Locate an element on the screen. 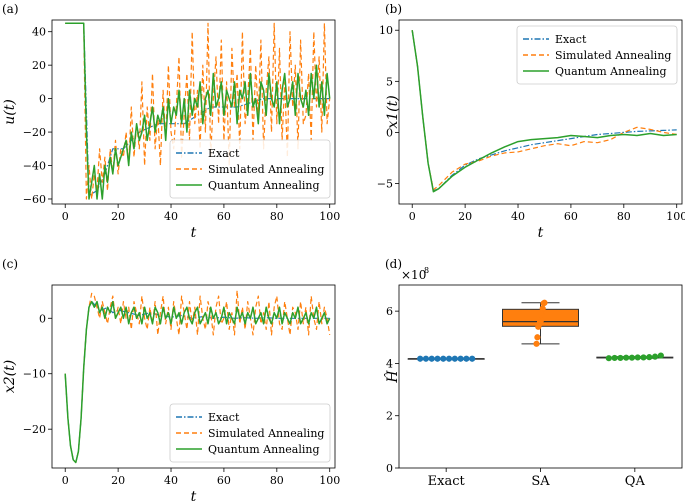 The image size is (685, 501). panel-label: (c) is located at coordinates (10, 264).